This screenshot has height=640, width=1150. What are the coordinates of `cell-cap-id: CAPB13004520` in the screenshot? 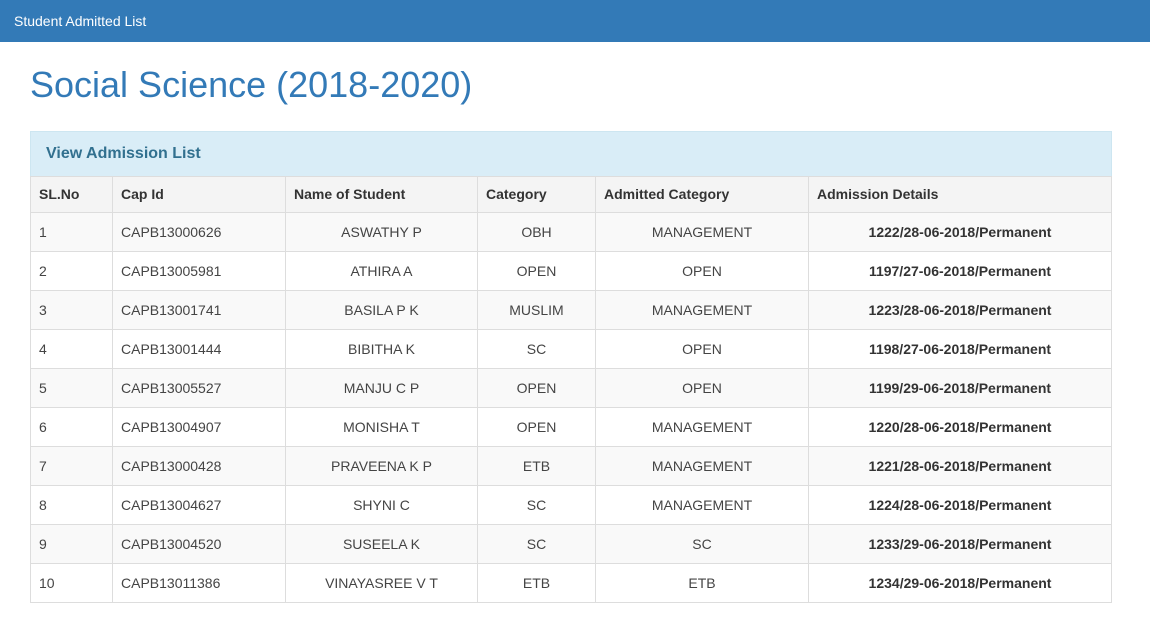 It's located at (199, 544).